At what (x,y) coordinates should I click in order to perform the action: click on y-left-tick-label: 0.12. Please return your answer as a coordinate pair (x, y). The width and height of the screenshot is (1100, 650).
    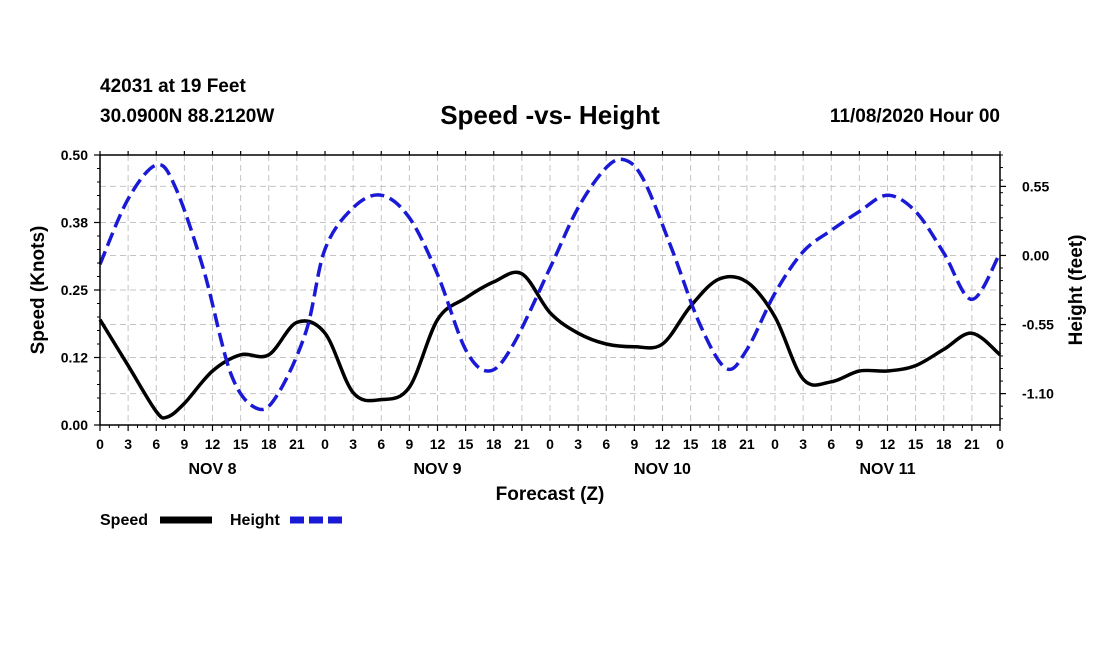
    Looking at the image, I should click on (74, 358).